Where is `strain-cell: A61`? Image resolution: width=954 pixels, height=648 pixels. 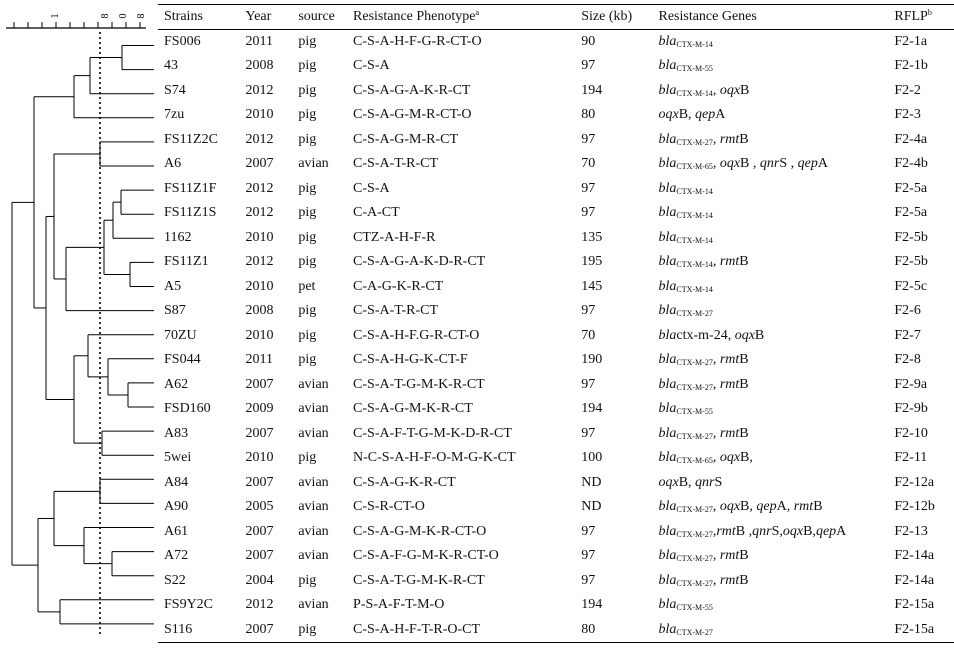
strain-cell: A61 is located at coordinates (176, 531).